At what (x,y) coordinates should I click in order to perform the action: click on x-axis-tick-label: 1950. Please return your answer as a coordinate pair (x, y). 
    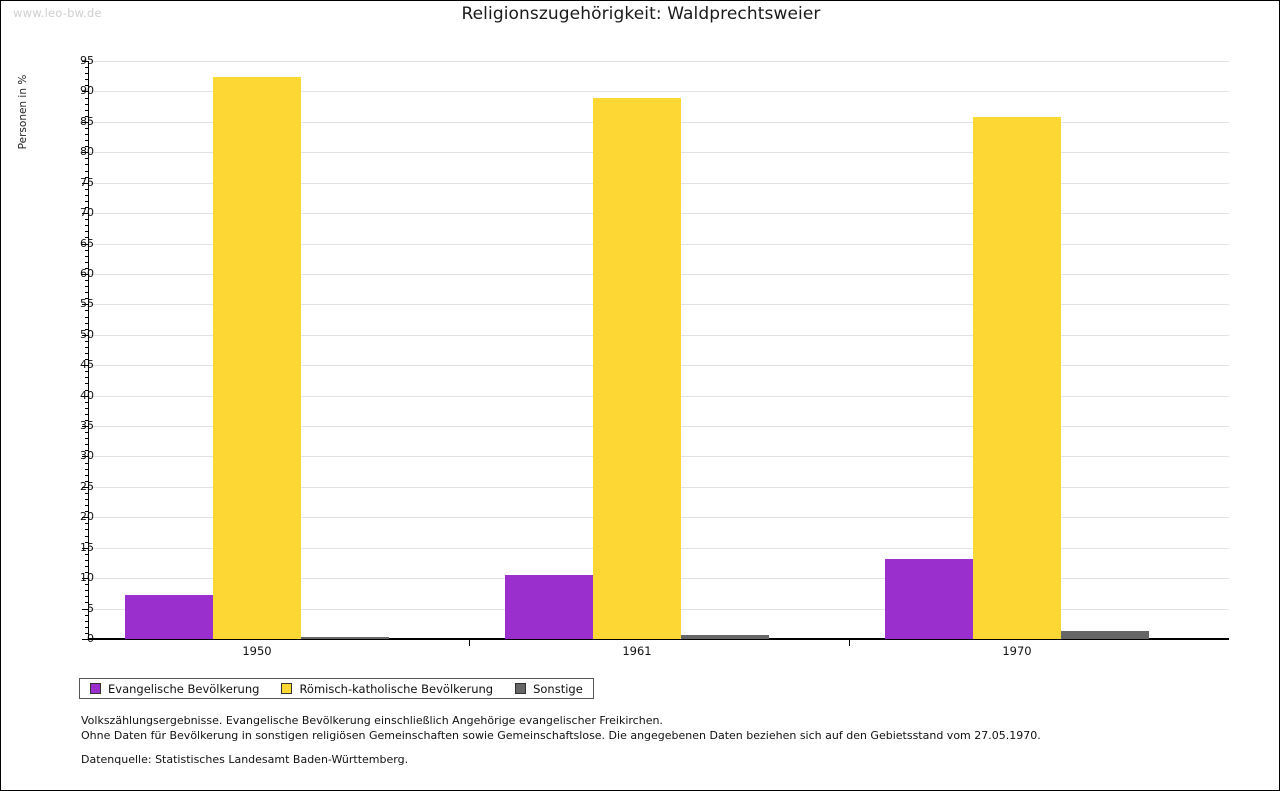
    Looking at the image, I should click on (257, 651).